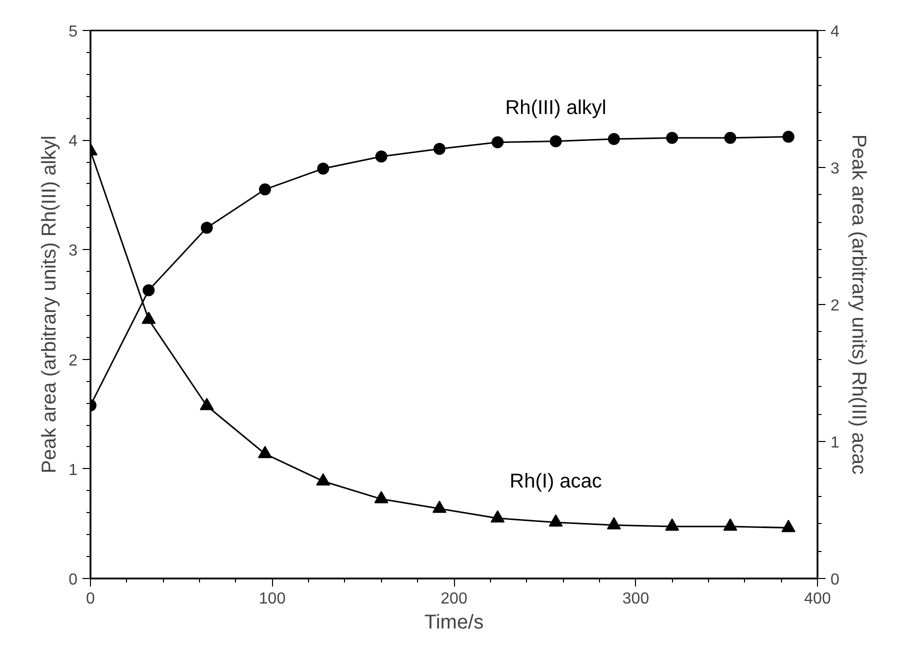 The image size is (907, 648). Describe the element at coordinates (835, 306) in the screenshot. I see `y2-tick-label: 2` at that location.